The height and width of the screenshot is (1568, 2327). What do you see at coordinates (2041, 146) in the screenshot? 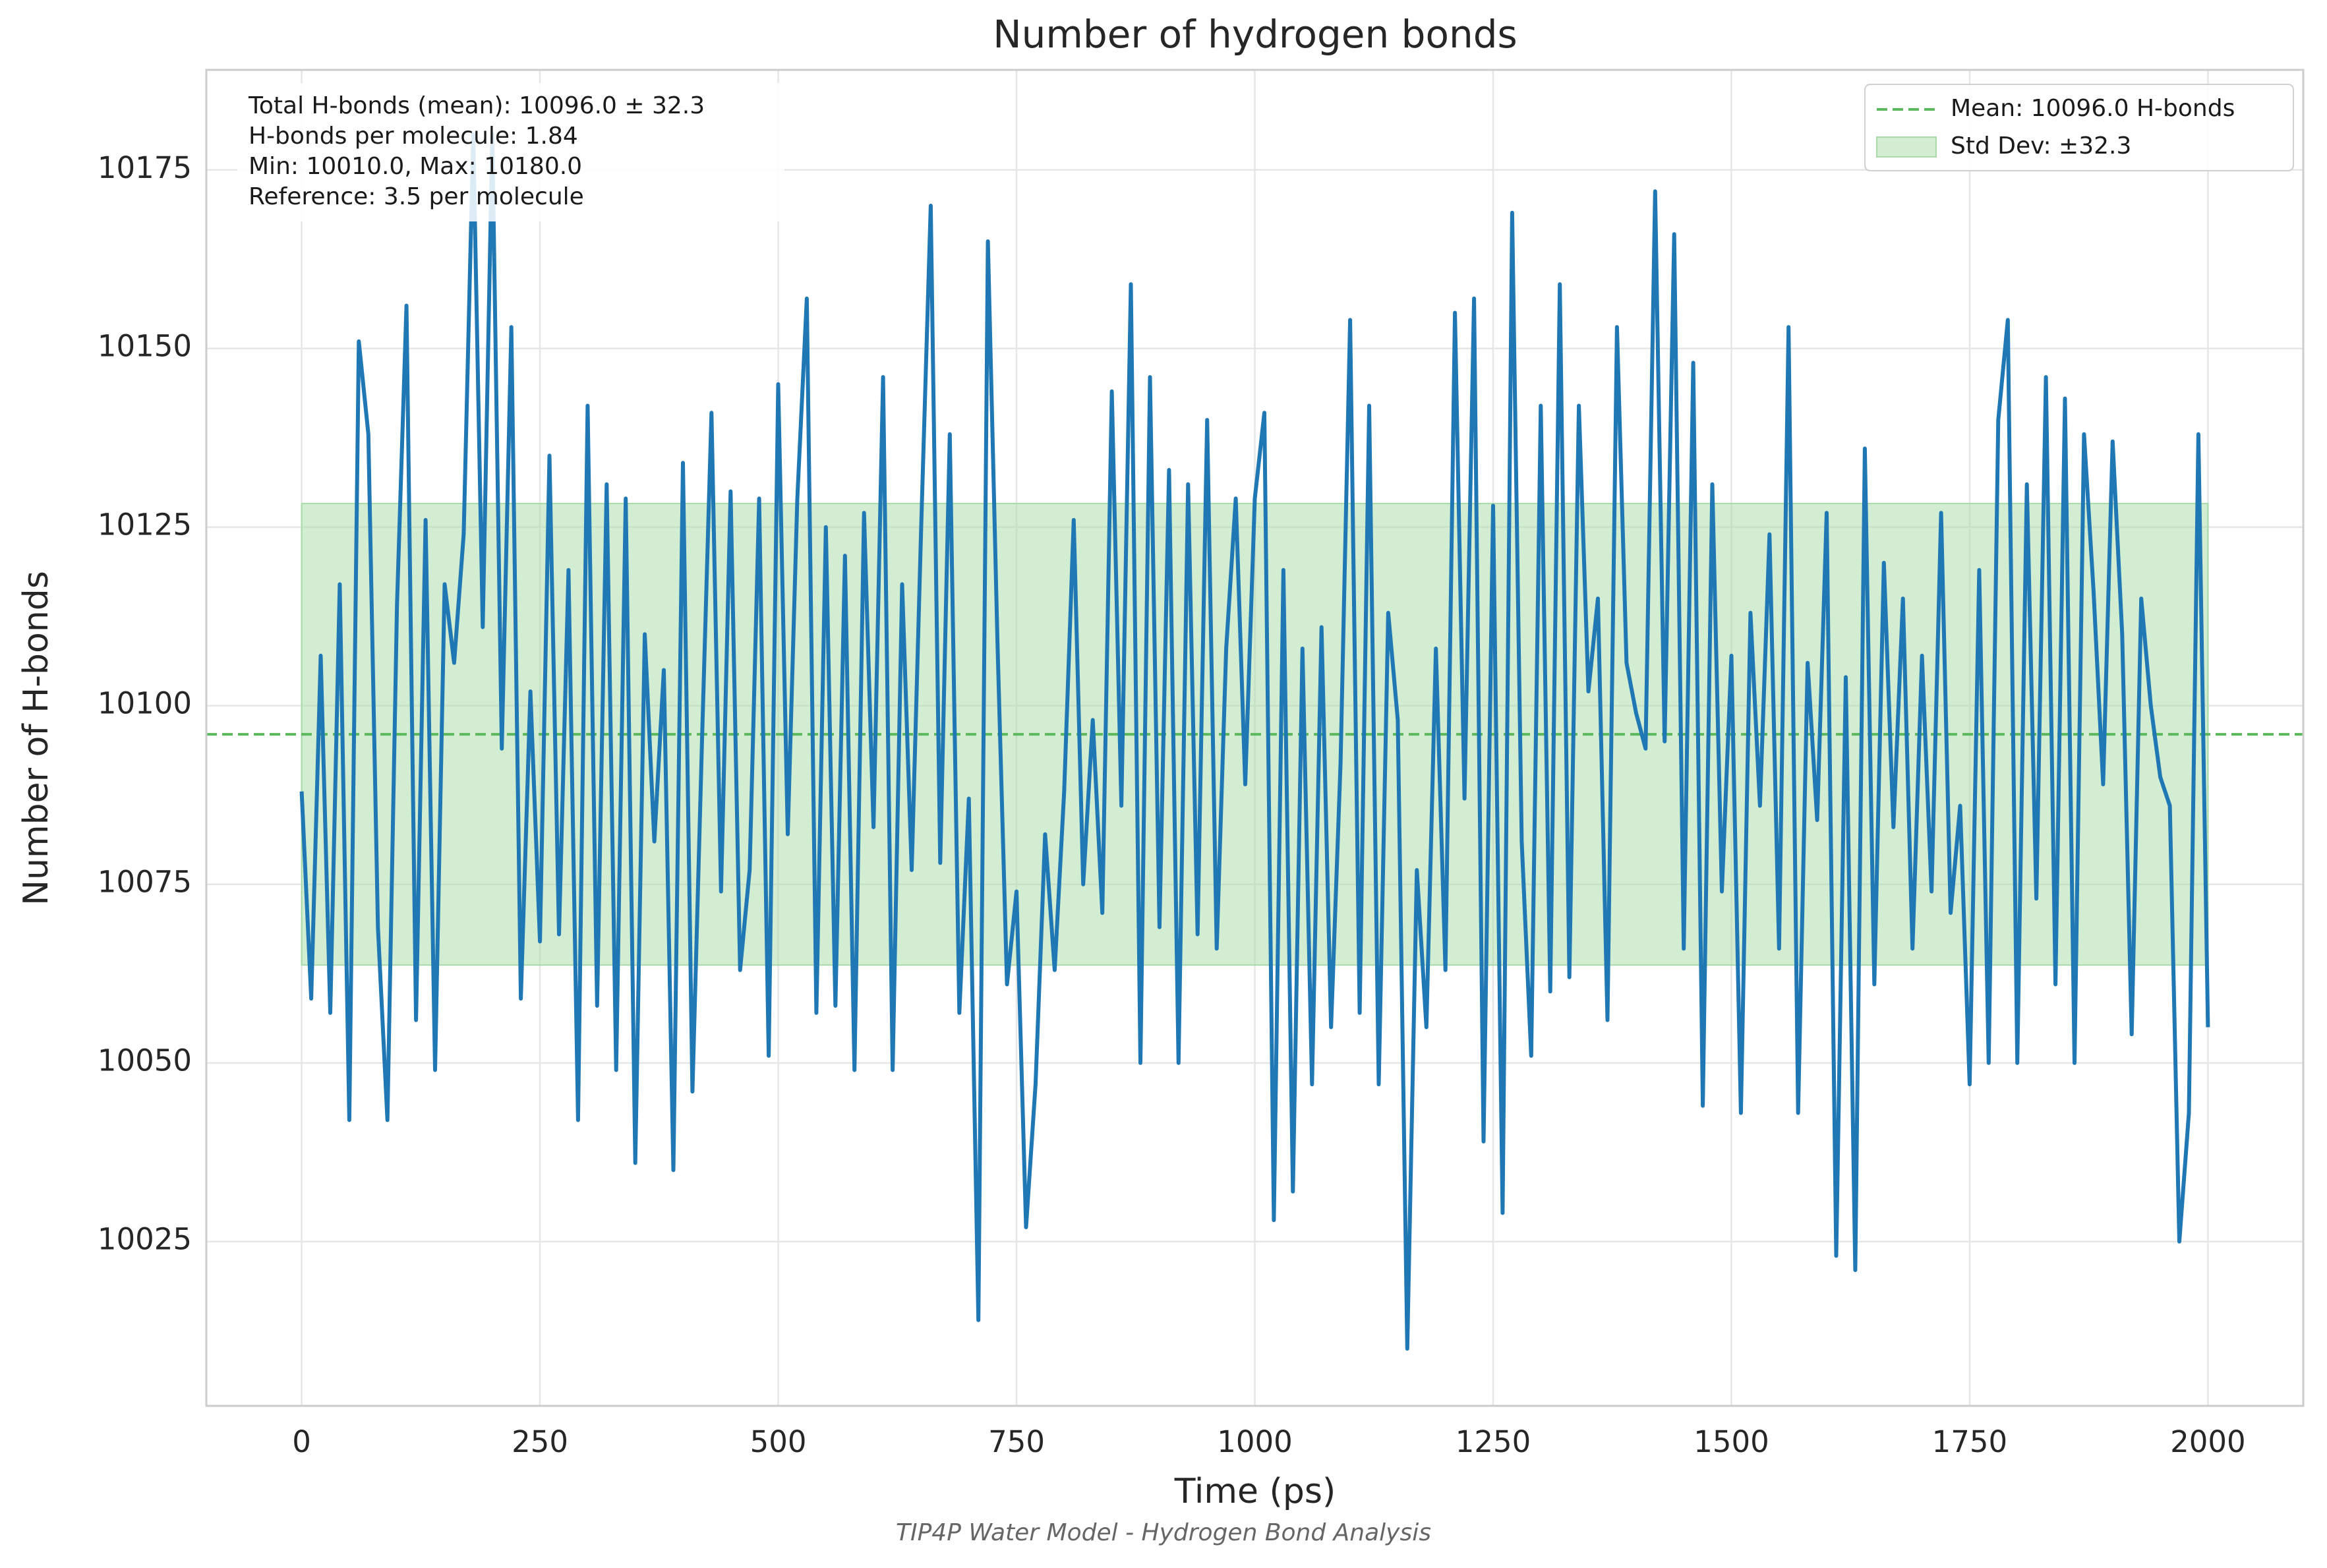
I see `legend-label: Std Dev: ±32.3` at bounding box center [2041, 146].